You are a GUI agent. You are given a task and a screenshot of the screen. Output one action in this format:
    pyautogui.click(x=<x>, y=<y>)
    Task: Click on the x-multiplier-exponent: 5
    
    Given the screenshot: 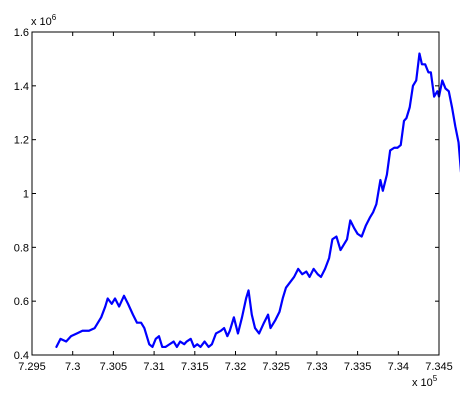 What is the action you would take?
    pyautogui.click(x=435, y=378)
    